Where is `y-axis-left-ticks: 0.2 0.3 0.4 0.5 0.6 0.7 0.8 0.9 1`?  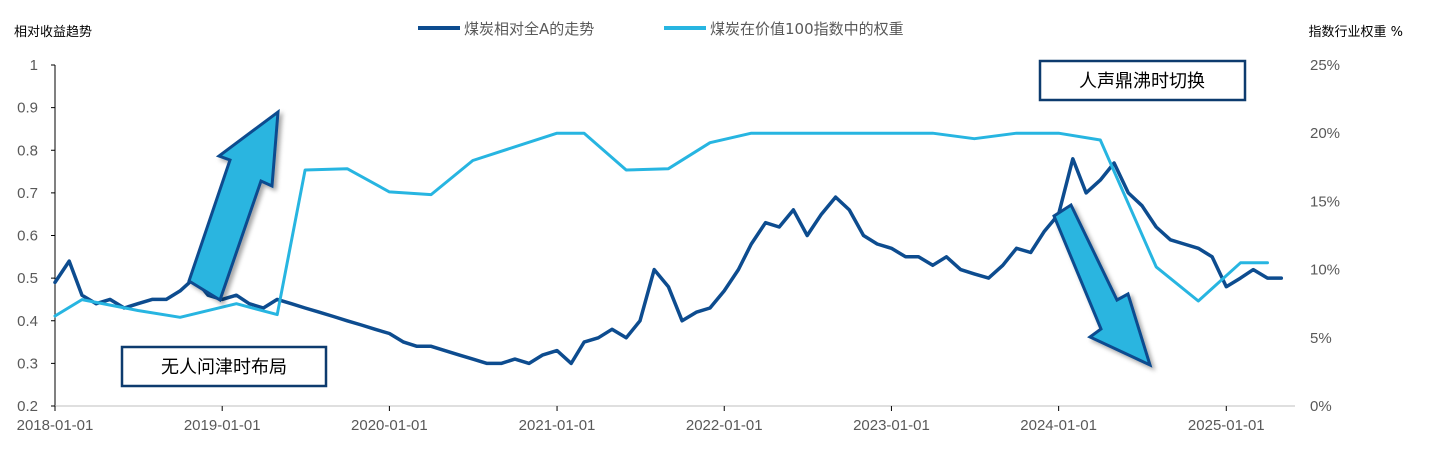 y-axis-left-ticks: 0.2 0.3 0.4 0.5 0.6 0.7 0.8 0.9 1 is located at coordinates (36, 236).